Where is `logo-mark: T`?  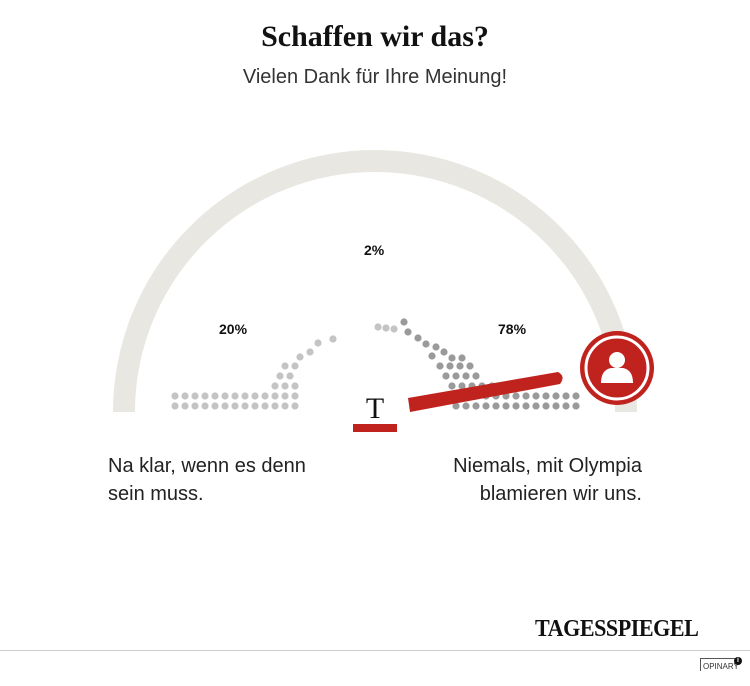 logo-mark: T is located at coordinates (375, 408).